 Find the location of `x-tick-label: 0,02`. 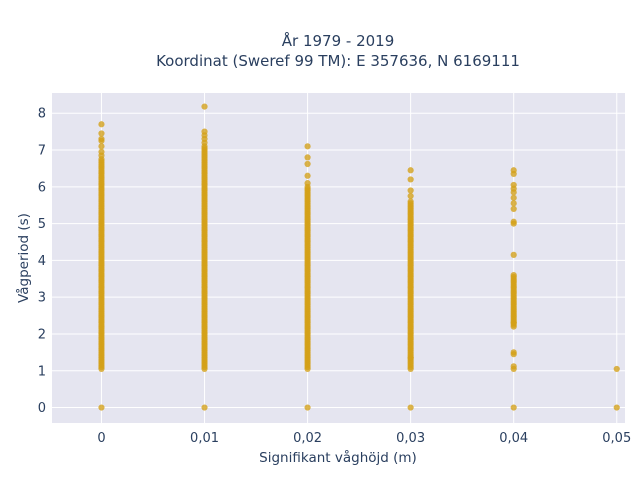

x-tick-label: 0,02 is located at coordinates (307, 438).